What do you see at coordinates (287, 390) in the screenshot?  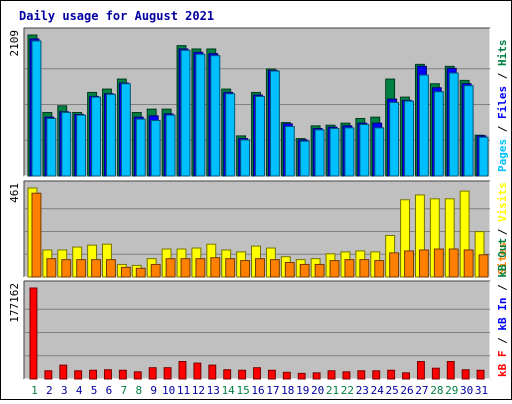 I see `x-label-day-18: 18` at bounding box center [287, 390].